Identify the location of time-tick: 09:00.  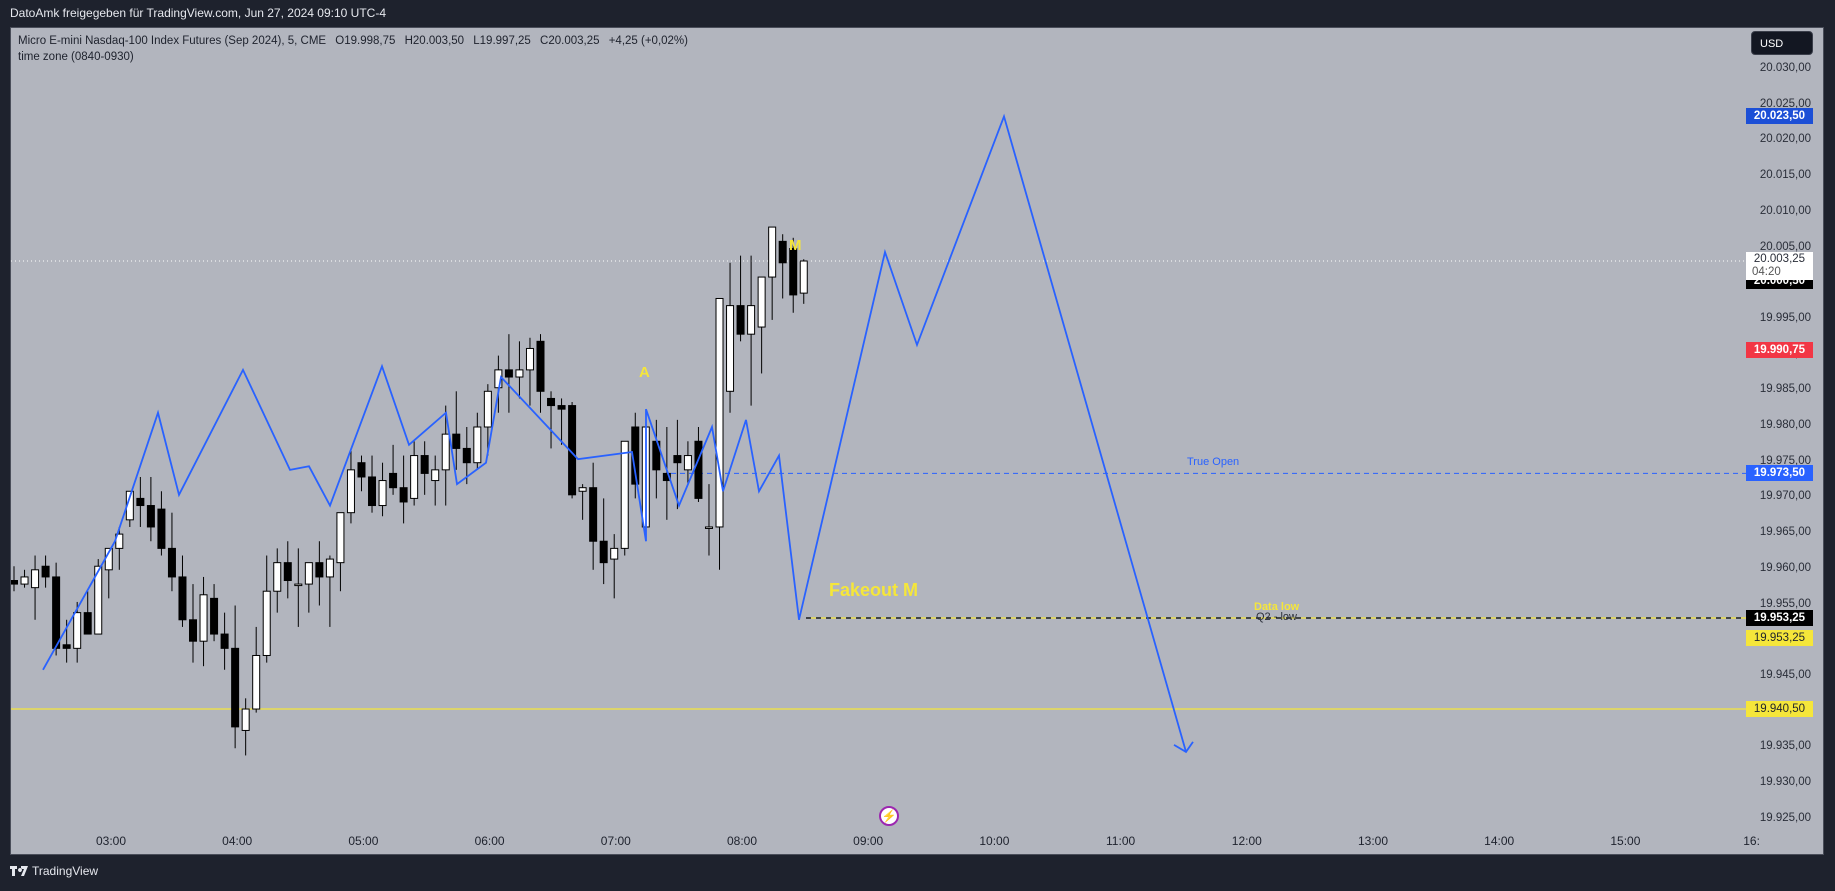
(868, 841).